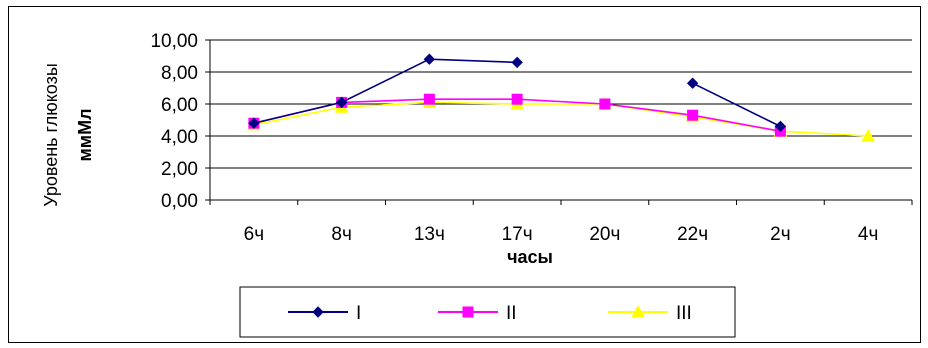 This screenshot has width=928, height=348. What do you see at coordinates (561, 234) in the screenshot?
I see `x-tick-labels: 6ч 8ч 13ч 17ч 20ч 22ч 2ч 4ч` at bounding box center [561, 234].